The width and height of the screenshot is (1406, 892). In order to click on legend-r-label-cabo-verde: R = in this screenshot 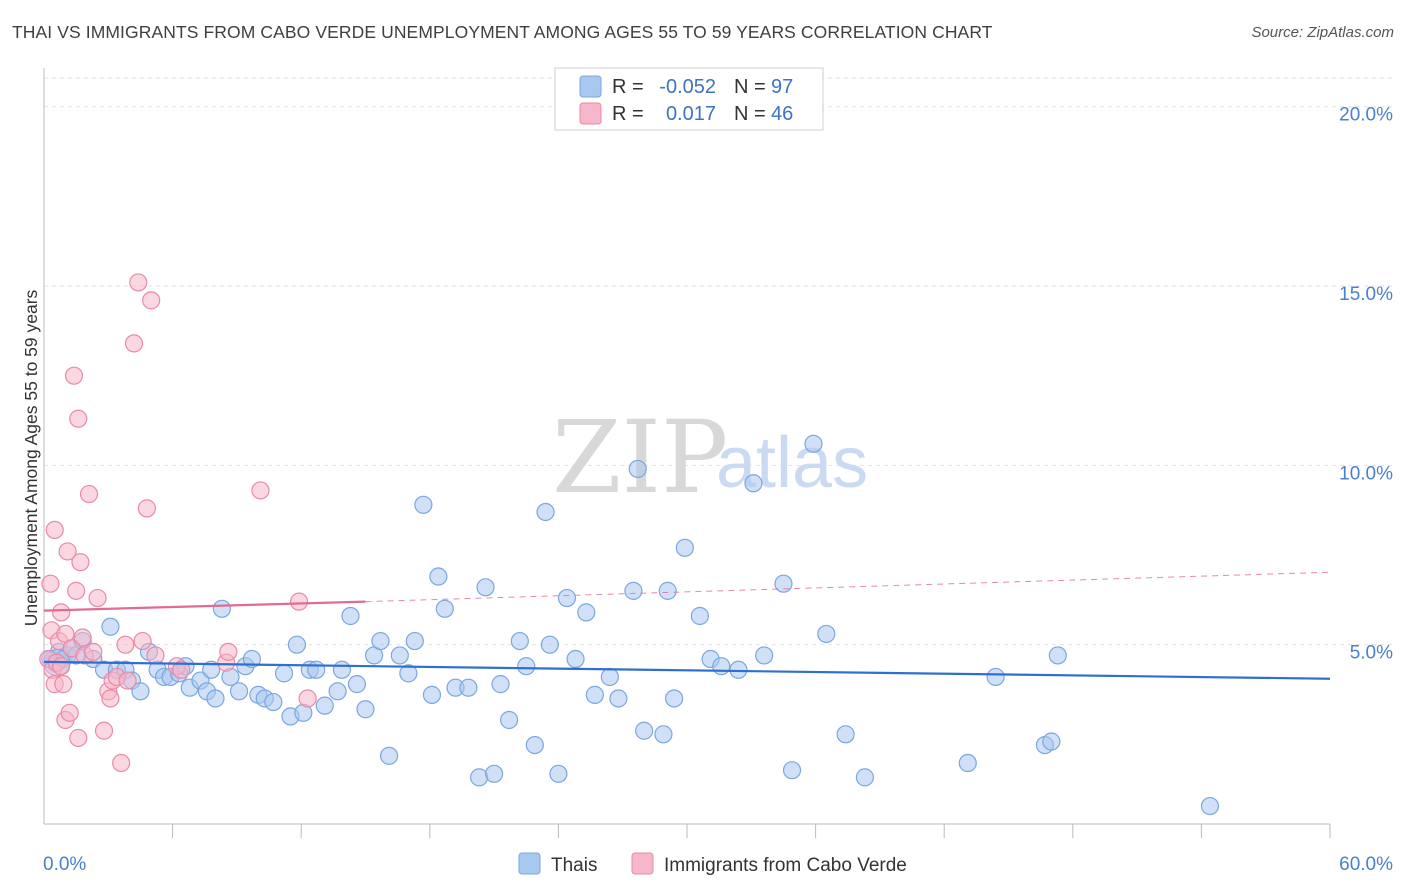, I will do `click(628, 114)`.